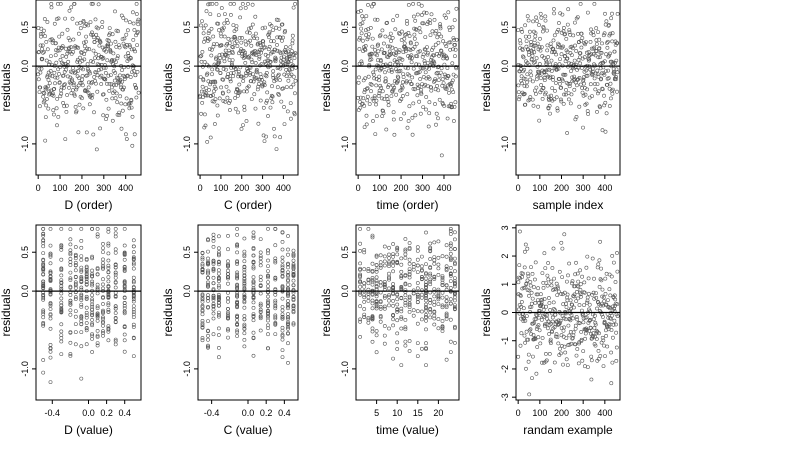 This screenshot has height=450, width=800. Describe the element at coordinates (345, 27) in the screenshot. I see `y-tick-label: 0.5` at that location.